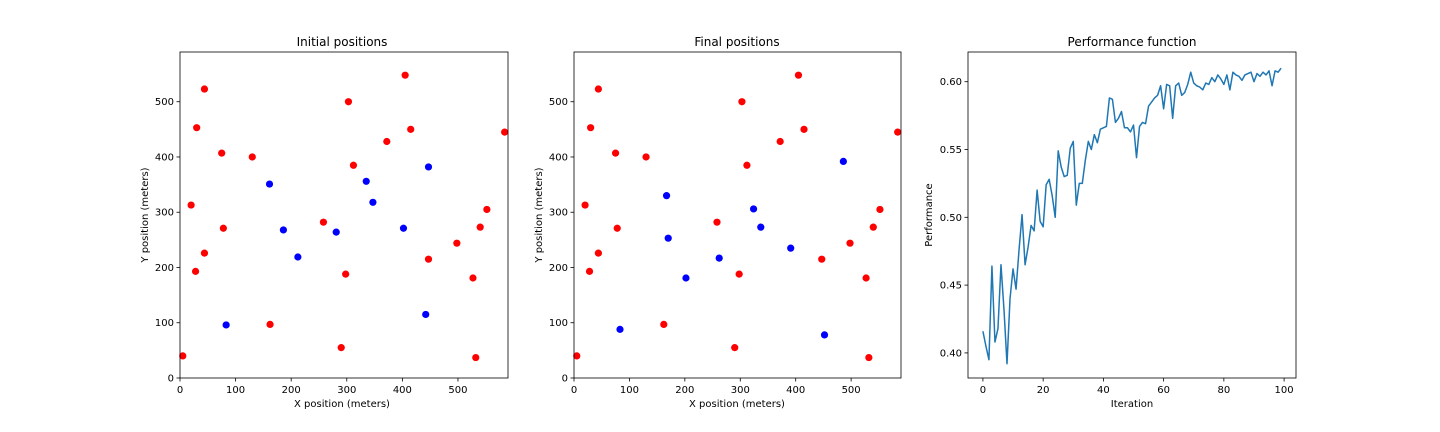 The image size is (1440, 432). What do you see at coordinates (795, 390) in the screenshot?
I see `x-tick-label: 400` at bounding box center [795, 390].